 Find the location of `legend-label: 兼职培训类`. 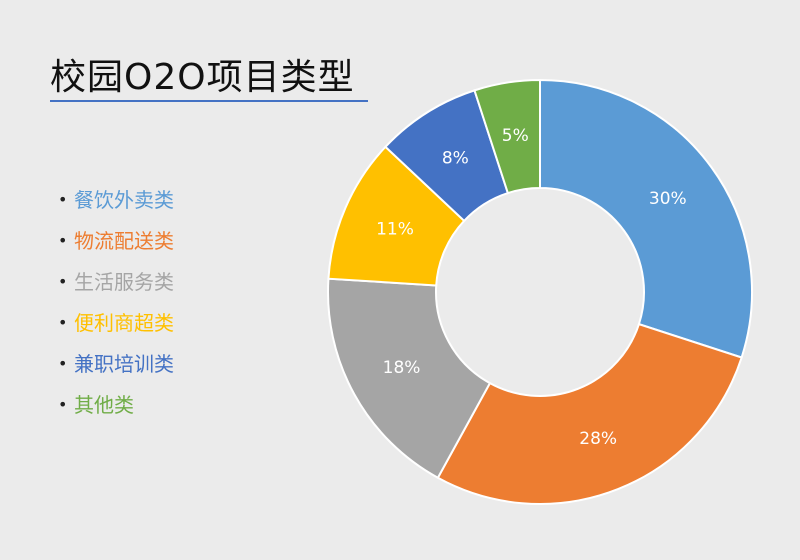

legend-label: 兼职培训类 is located at coordinates (124, 364).